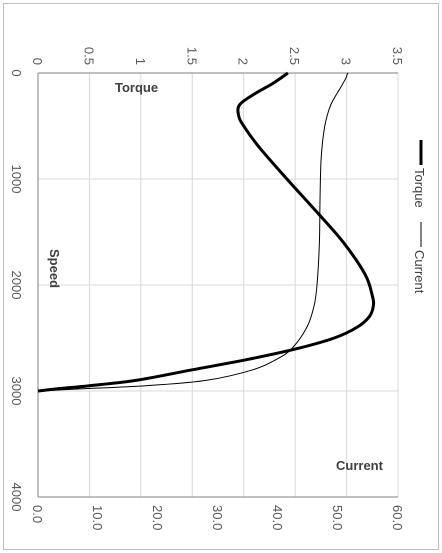  I want to click on legend-current-label: Current, so click(419, 272).